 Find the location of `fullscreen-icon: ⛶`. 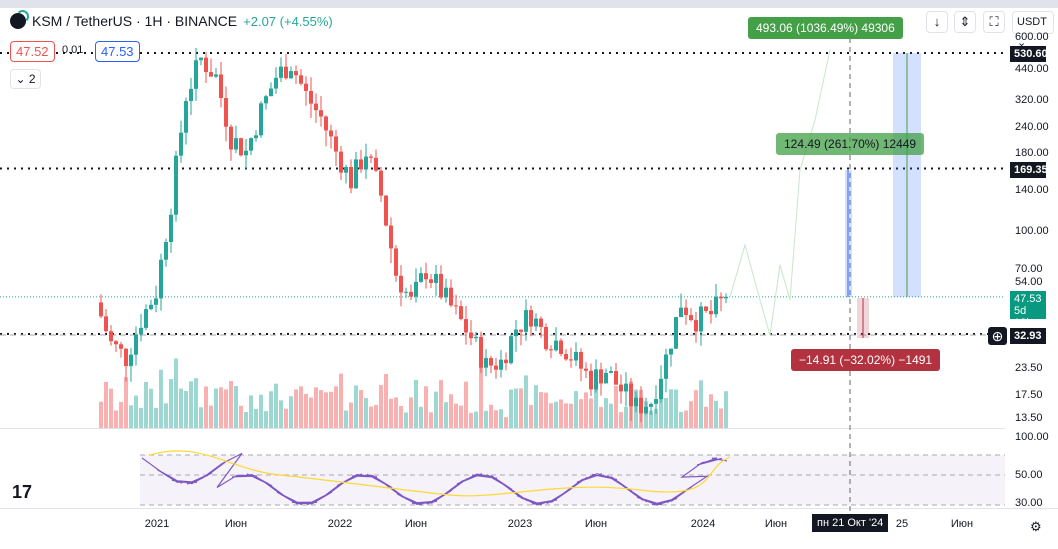

fullscreen-icon: ⛶ is located at coordinates (994, 22).